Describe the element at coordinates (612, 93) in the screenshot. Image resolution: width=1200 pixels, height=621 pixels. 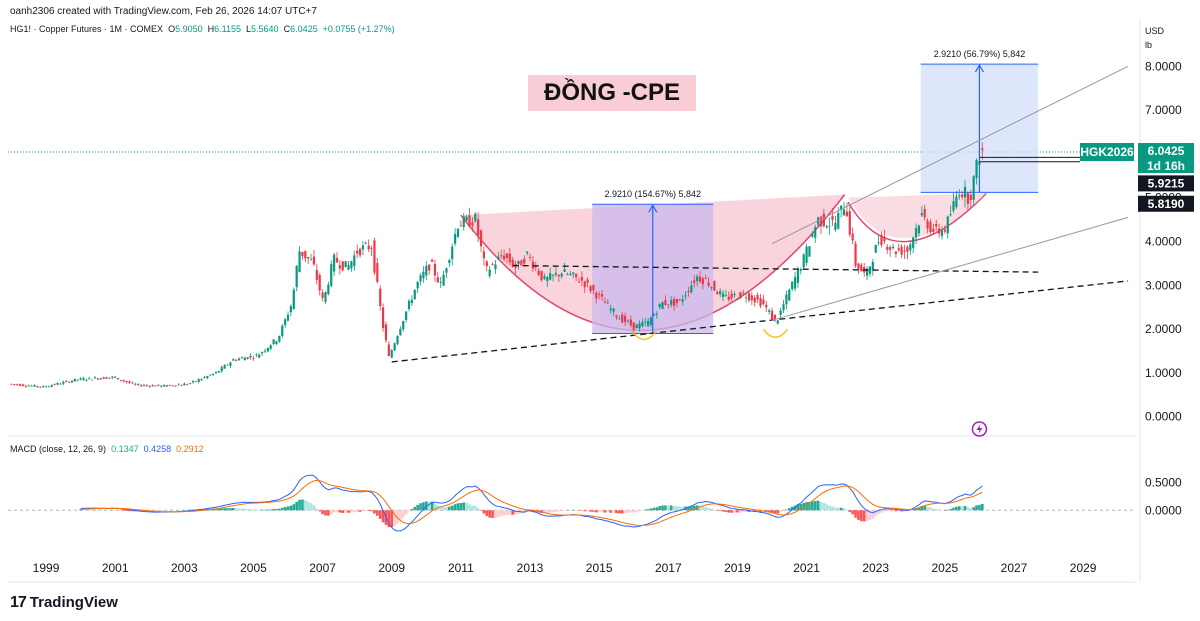
I see `chart-title: ĐỒNG -CPE` at that location.